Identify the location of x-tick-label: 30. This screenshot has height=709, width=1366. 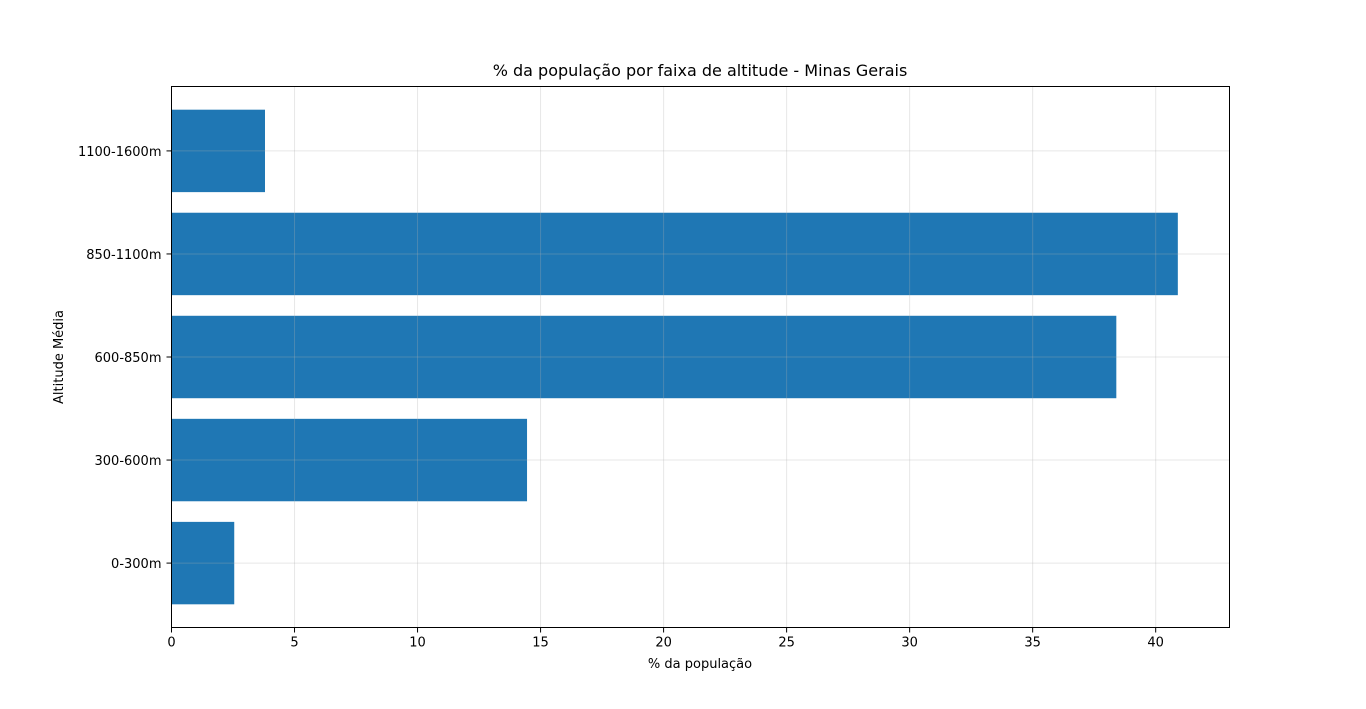
(909, 643).